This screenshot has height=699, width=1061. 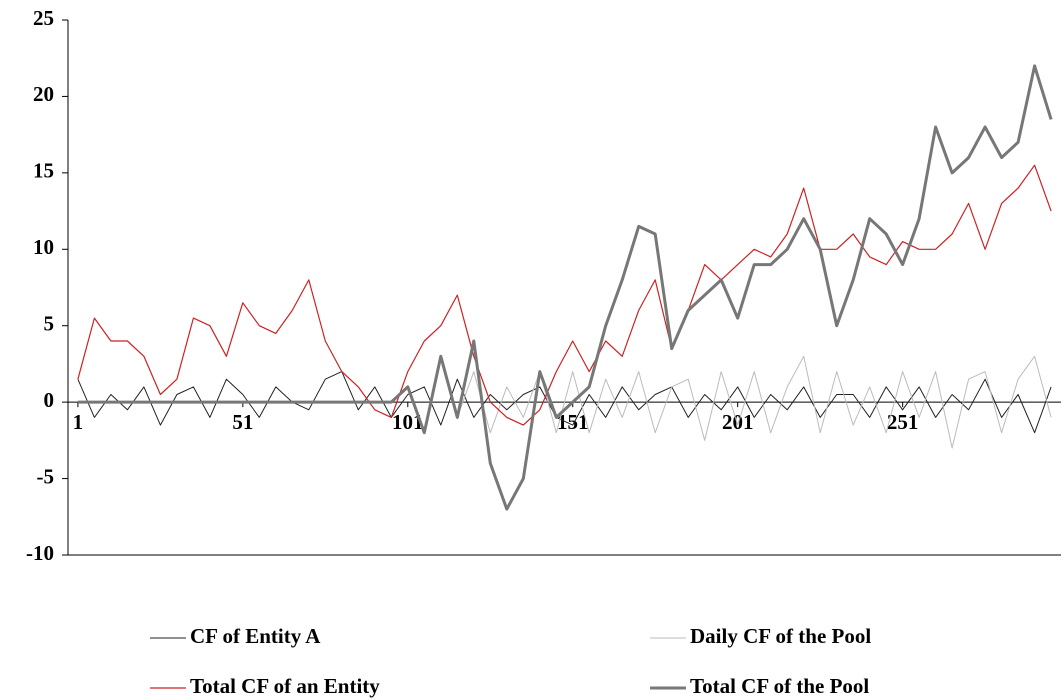 I want to click on x-tick-label: 201, so click(x=738, y=422).